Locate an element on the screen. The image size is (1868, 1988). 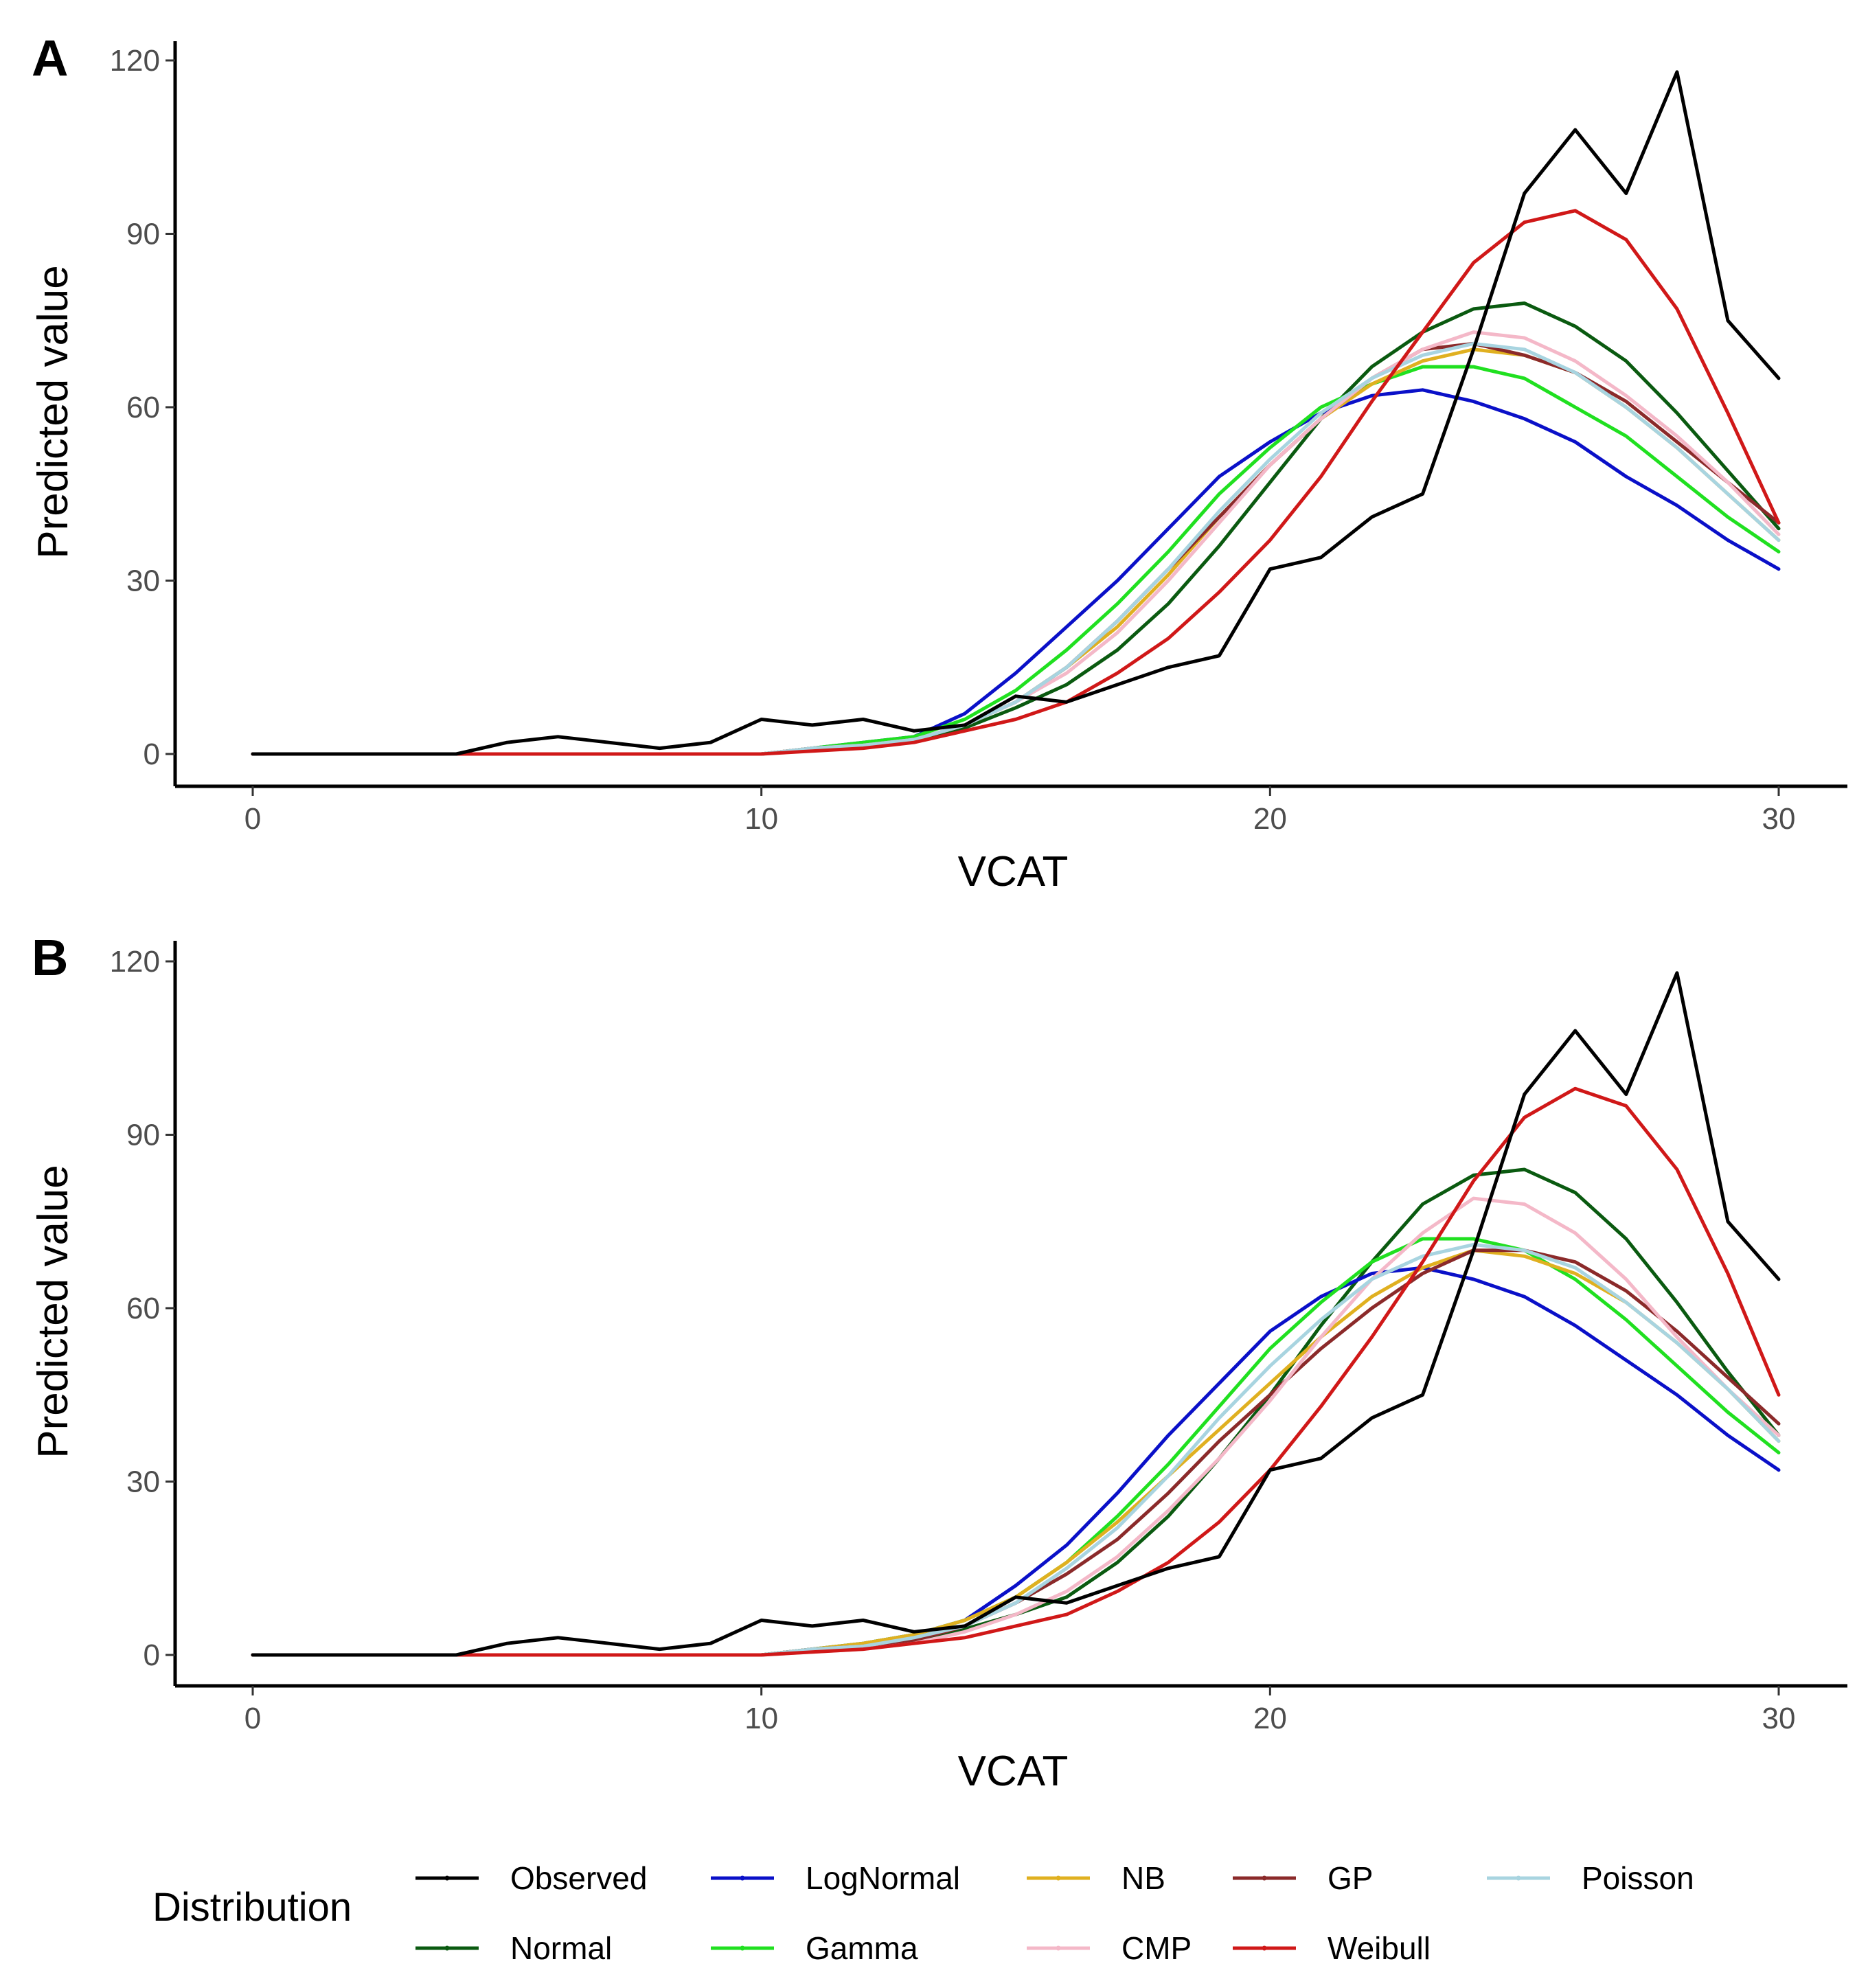
legend-item-observed: Observed is located at coordinates (531, 1878).